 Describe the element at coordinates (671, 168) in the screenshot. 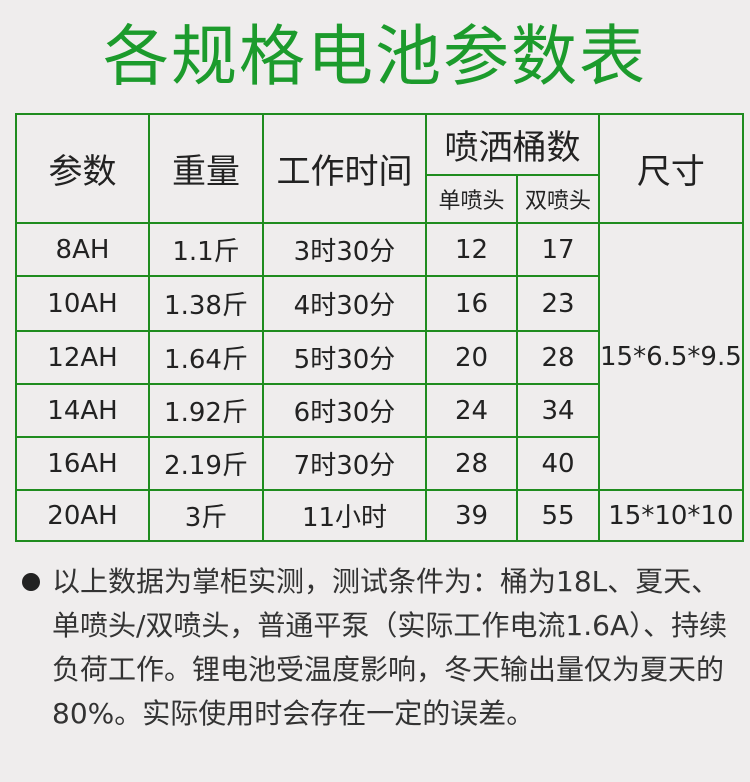

I see `header-size: 尺寸` at that location.